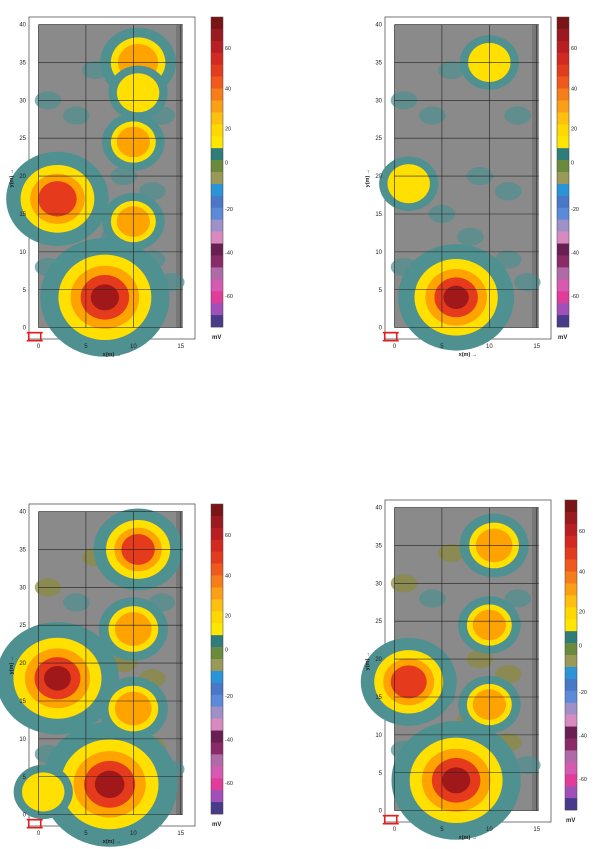  What do you see at coordinates (442, 347) in the screenshot?
I see `x-tick-label: 5` at bounding box center [442, 347].